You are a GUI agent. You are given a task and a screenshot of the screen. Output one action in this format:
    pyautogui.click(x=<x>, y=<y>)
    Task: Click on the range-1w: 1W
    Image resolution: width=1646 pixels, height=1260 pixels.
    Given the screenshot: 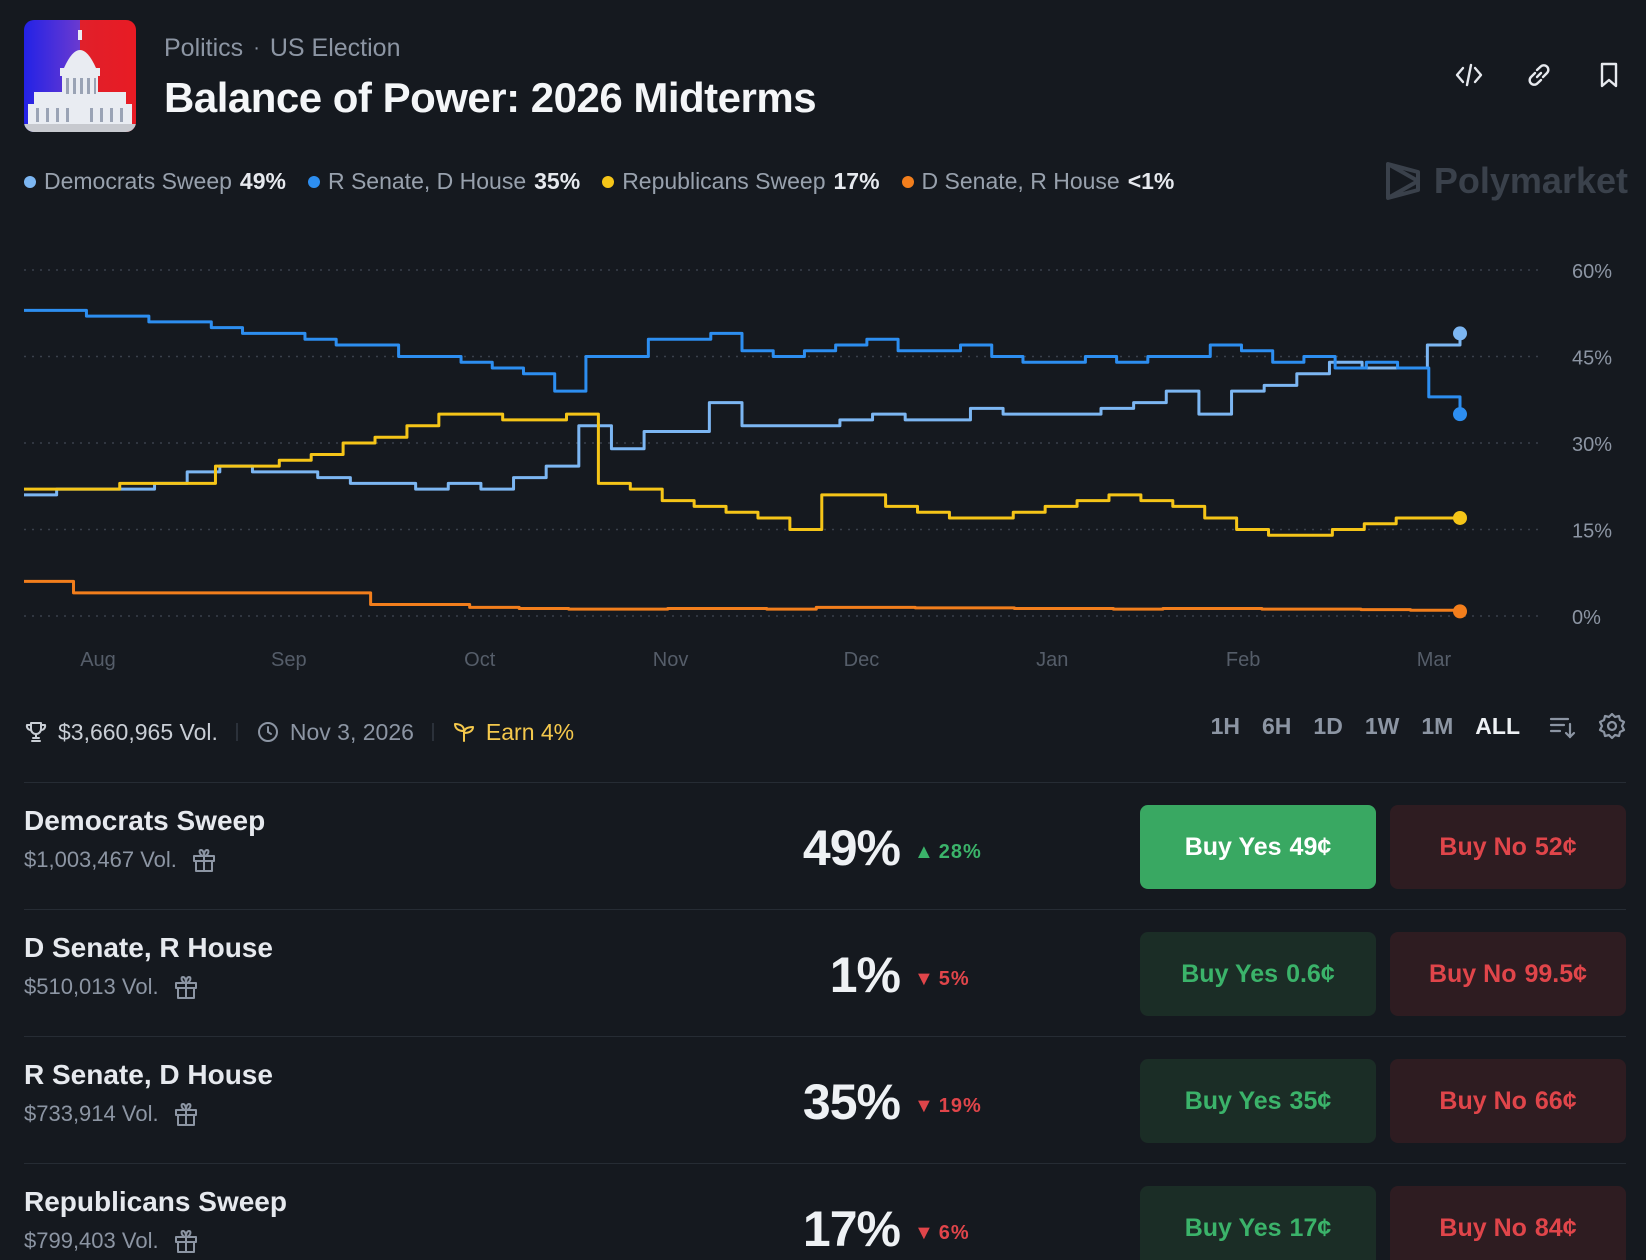 What is the action you would take?
    pyautogui.click(x=1382, y=725)
    